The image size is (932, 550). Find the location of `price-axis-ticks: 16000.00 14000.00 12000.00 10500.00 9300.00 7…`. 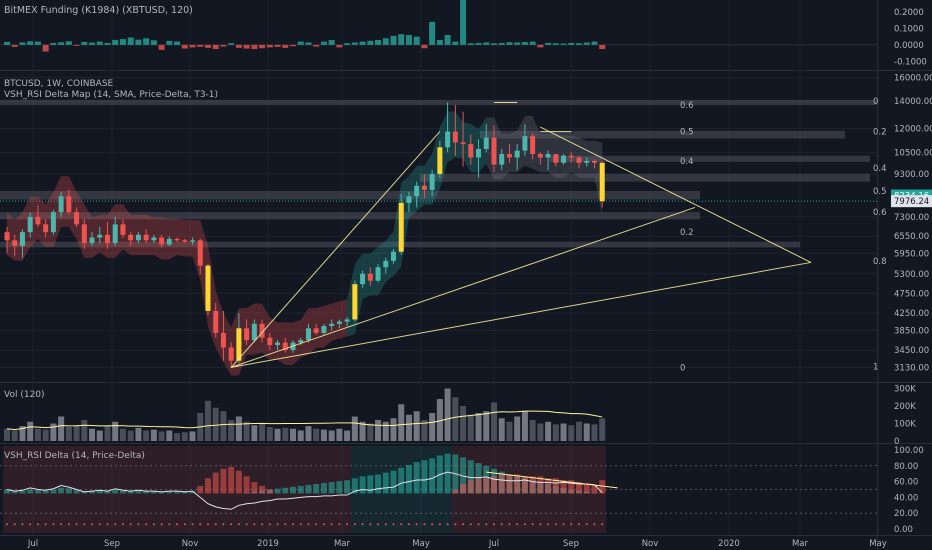

price-axis-ticks: 16000.00 14000.00 12000.00 10500.00 9300.00 7… is located at coordinates (913, 223).